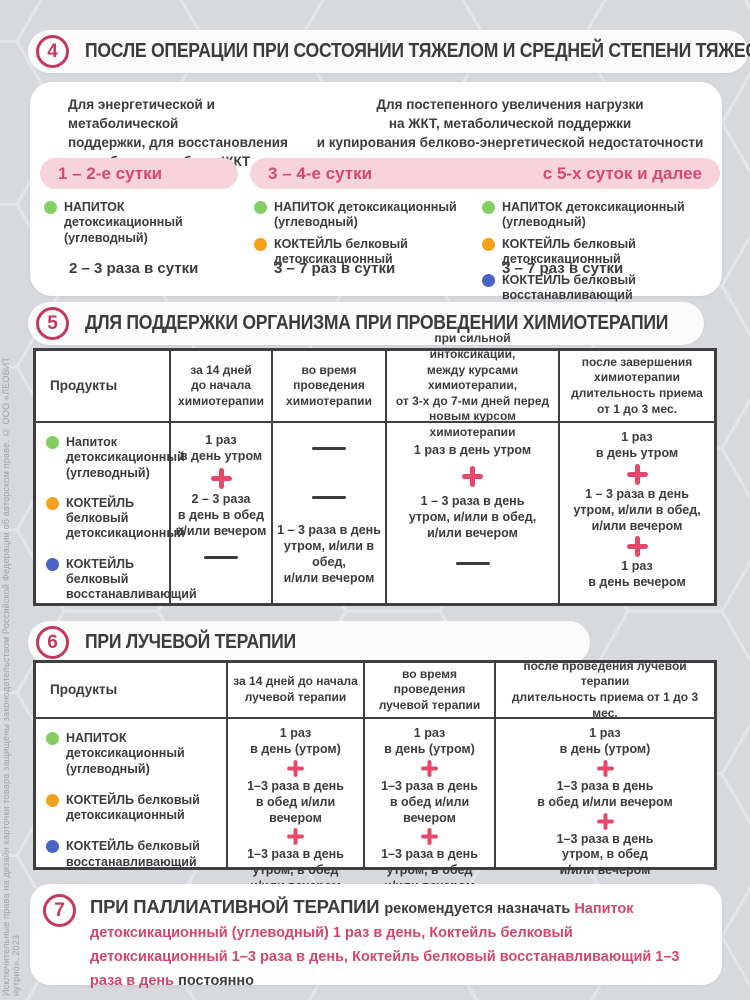 This screenshot has height=1000, width=750. What do you see at coordinates (134, 268) in the screenshot?
I see `phase1-frequency: 2 – 3 раза в сутки` at bounding box center [134, 268].